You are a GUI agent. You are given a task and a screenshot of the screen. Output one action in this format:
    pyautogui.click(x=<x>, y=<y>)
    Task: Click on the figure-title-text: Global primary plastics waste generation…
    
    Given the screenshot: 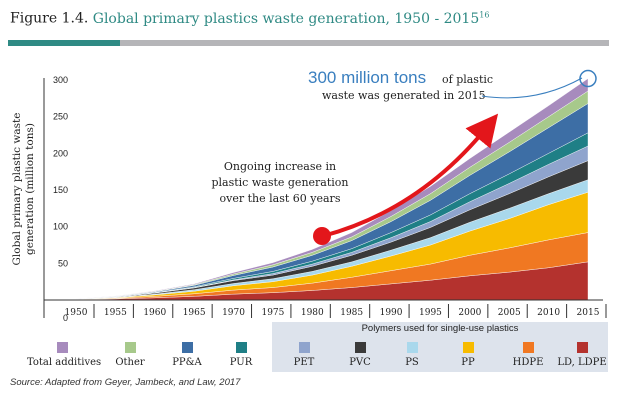 What is the action you would take?
    pyautogui.click(x=291, y=18)
    